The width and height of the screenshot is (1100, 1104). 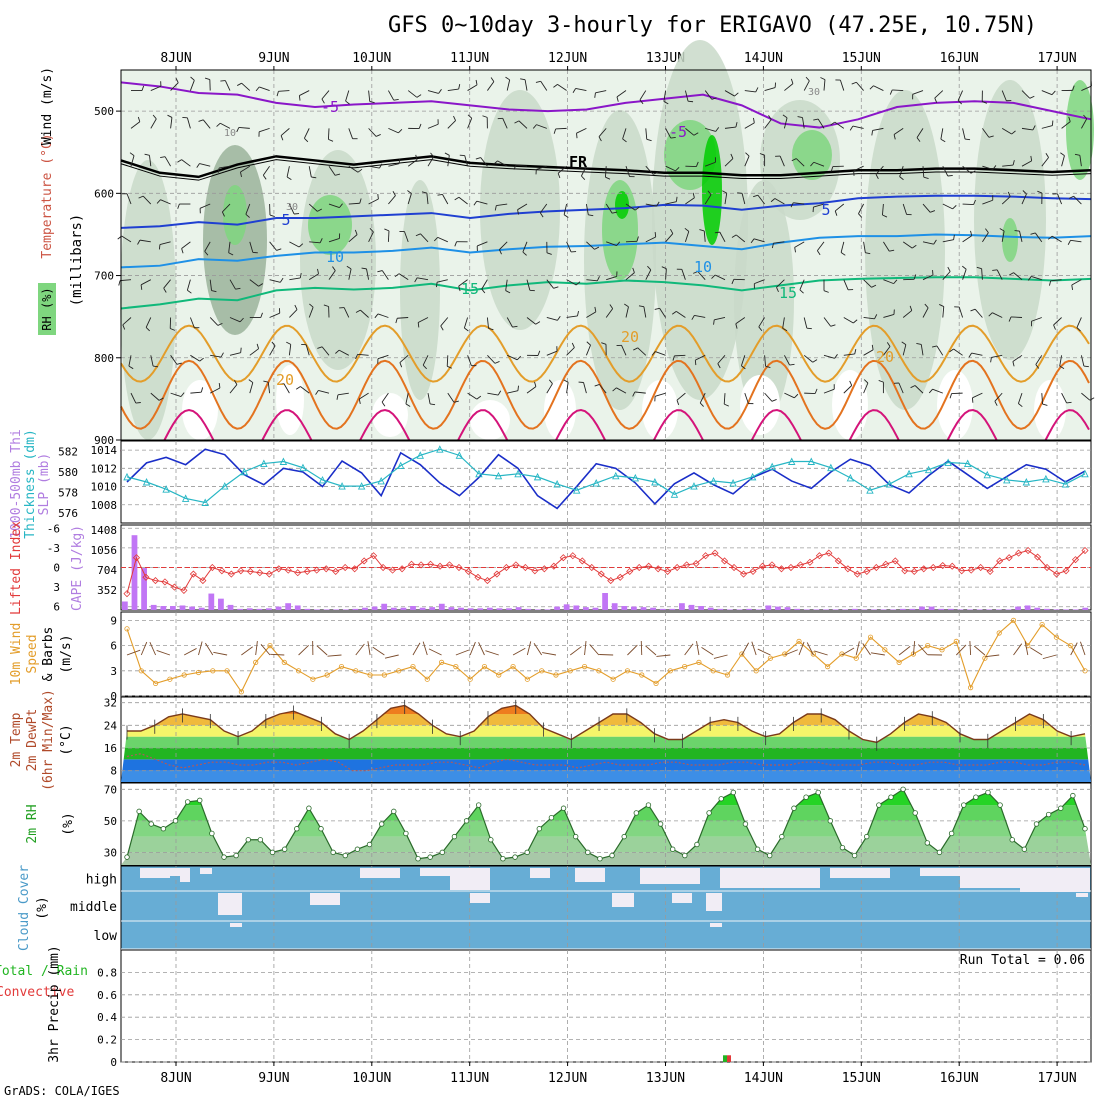 I want to click on bottom-date-label: 11JUN, so click(x=469, y=1078).